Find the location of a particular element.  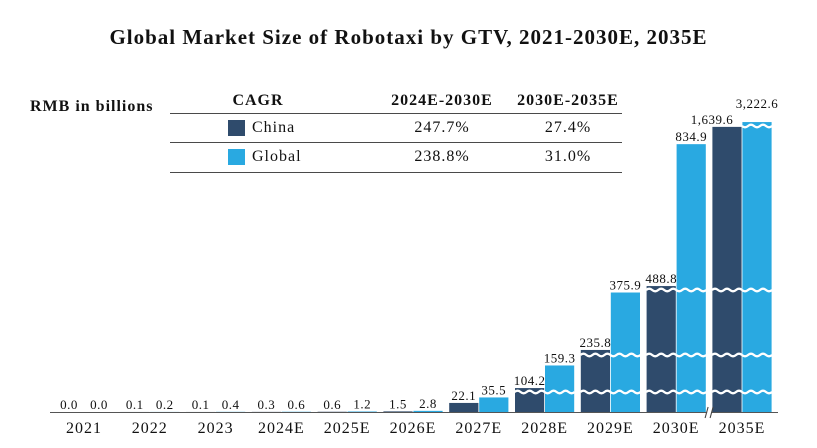

x-tick-label: 2026E is located at coordinates (413, 428).